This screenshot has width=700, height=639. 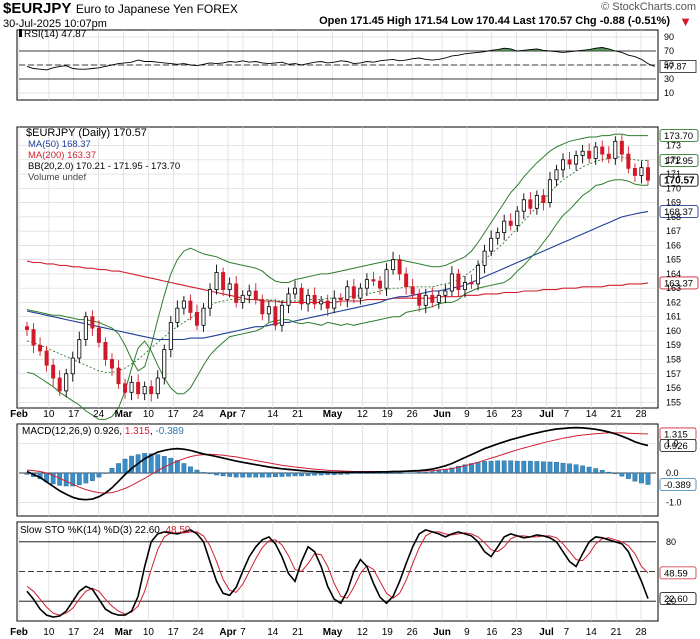 I want to click on date-label-bottom-2: 17, so click(x=74, y=632).